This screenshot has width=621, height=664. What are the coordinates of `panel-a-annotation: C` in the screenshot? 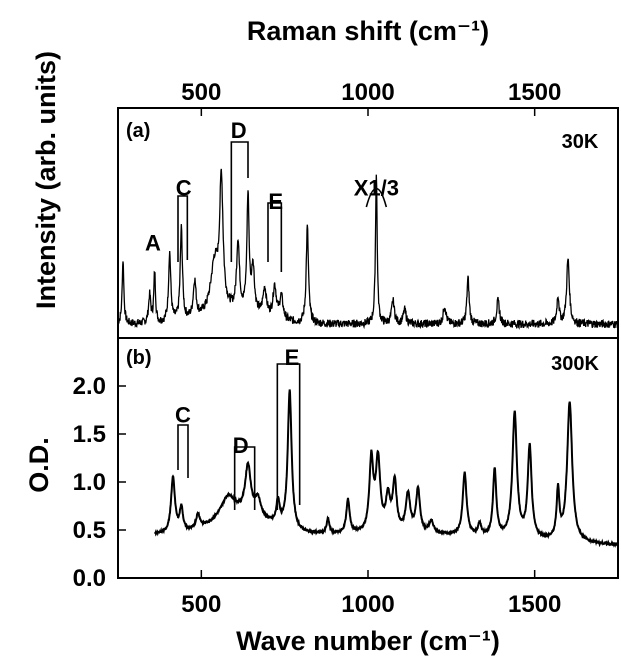 It's located at (184, 187).